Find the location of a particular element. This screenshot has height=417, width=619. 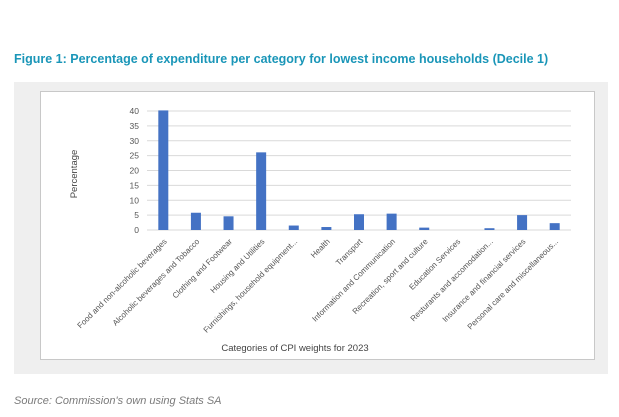

y-tick-label: 25 is located at coordinates (135, 156).